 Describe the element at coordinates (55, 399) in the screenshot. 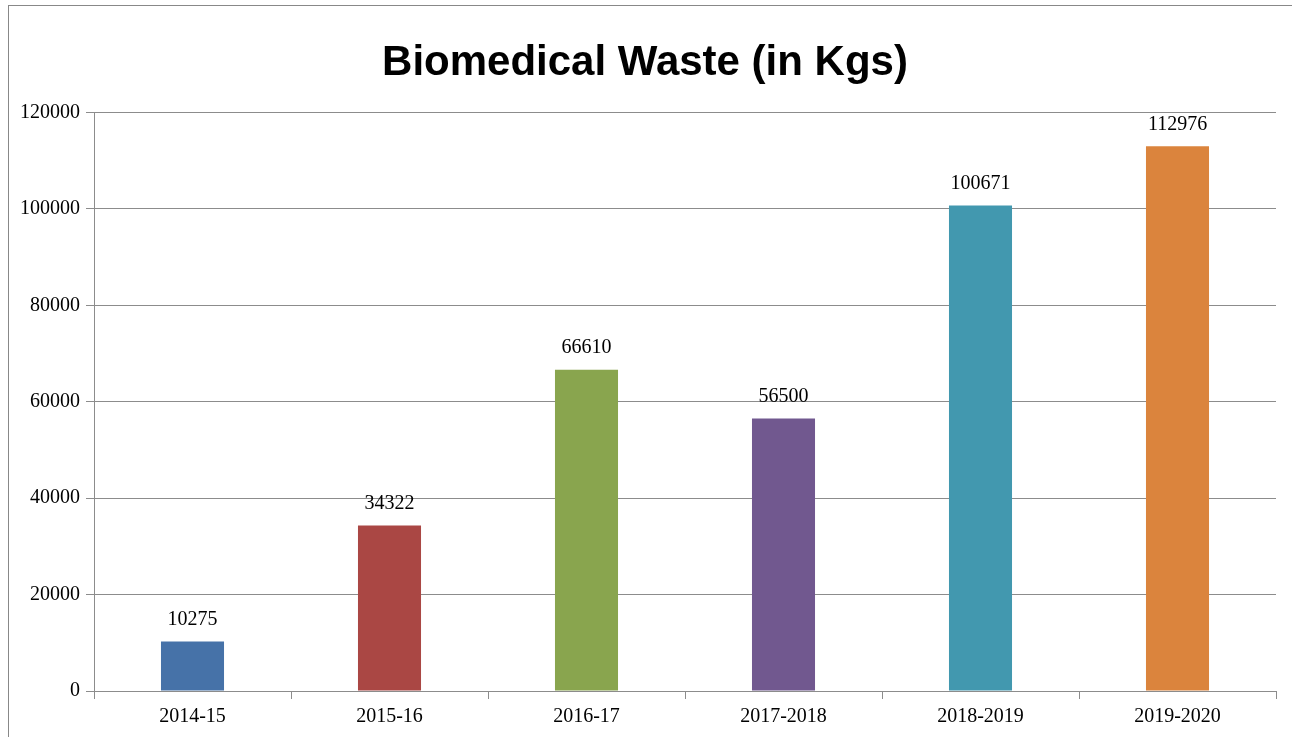

I see `y-tick-label: 60000` at that location.